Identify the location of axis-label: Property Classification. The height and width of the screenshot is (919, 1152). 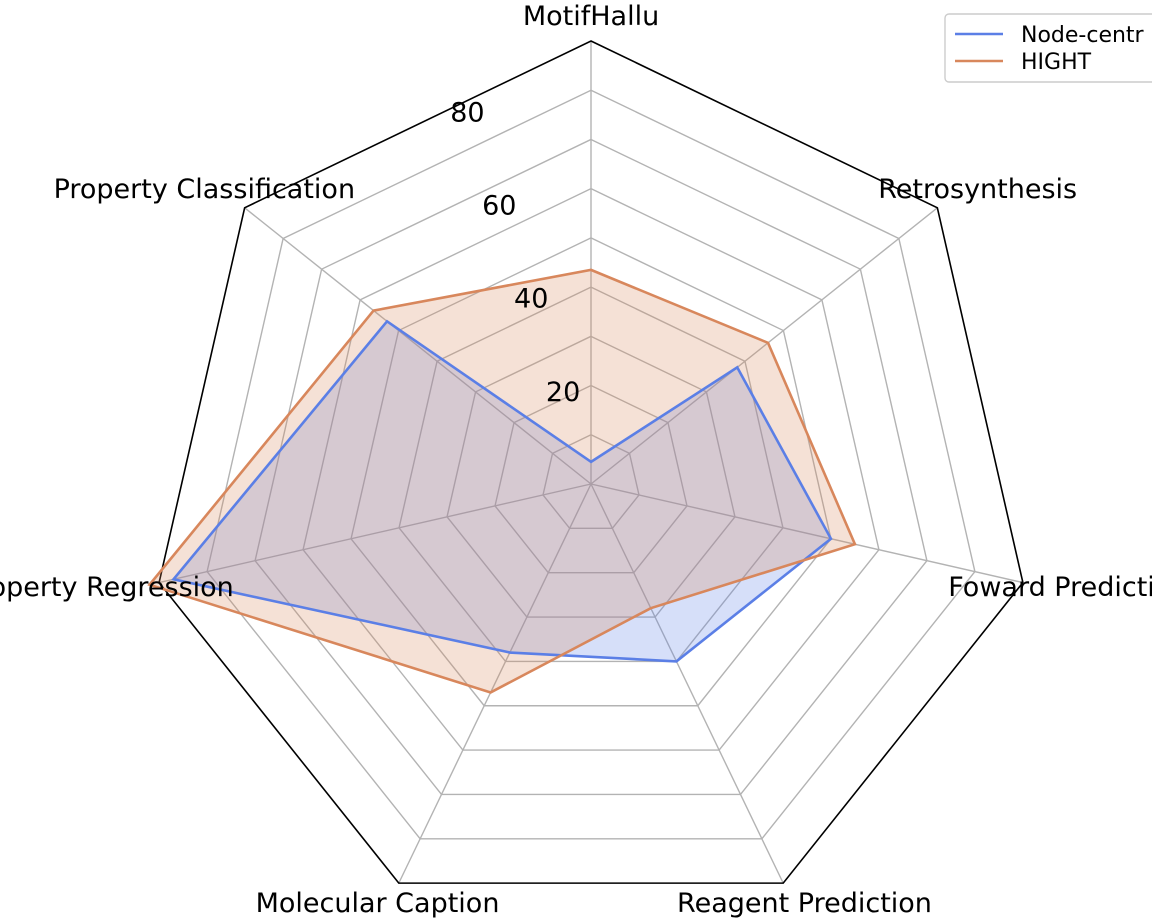
(204, 189).